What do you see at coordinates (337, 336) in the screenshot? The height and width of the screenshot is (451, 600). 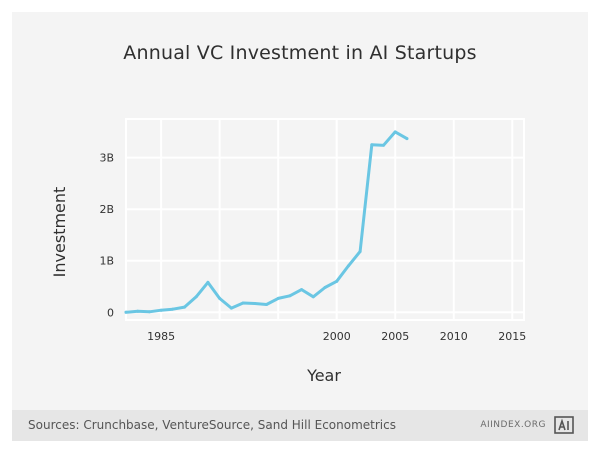 I see `x-tick-label: 2000` at bounding box center [337, 336].